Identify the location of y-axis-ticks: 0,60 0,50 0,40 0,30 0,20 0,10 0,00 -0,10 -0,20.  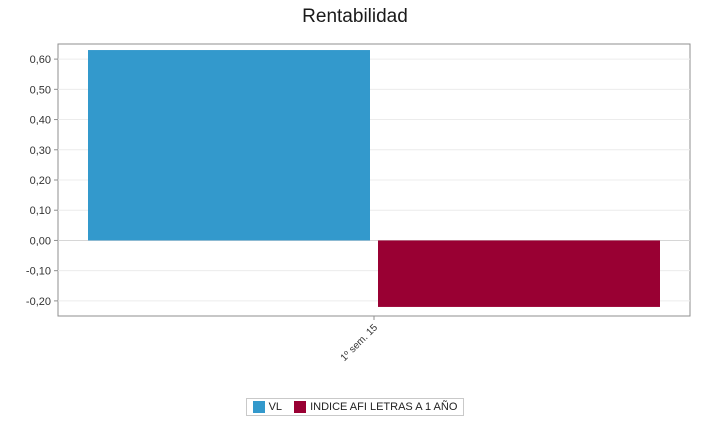
(42, 181).